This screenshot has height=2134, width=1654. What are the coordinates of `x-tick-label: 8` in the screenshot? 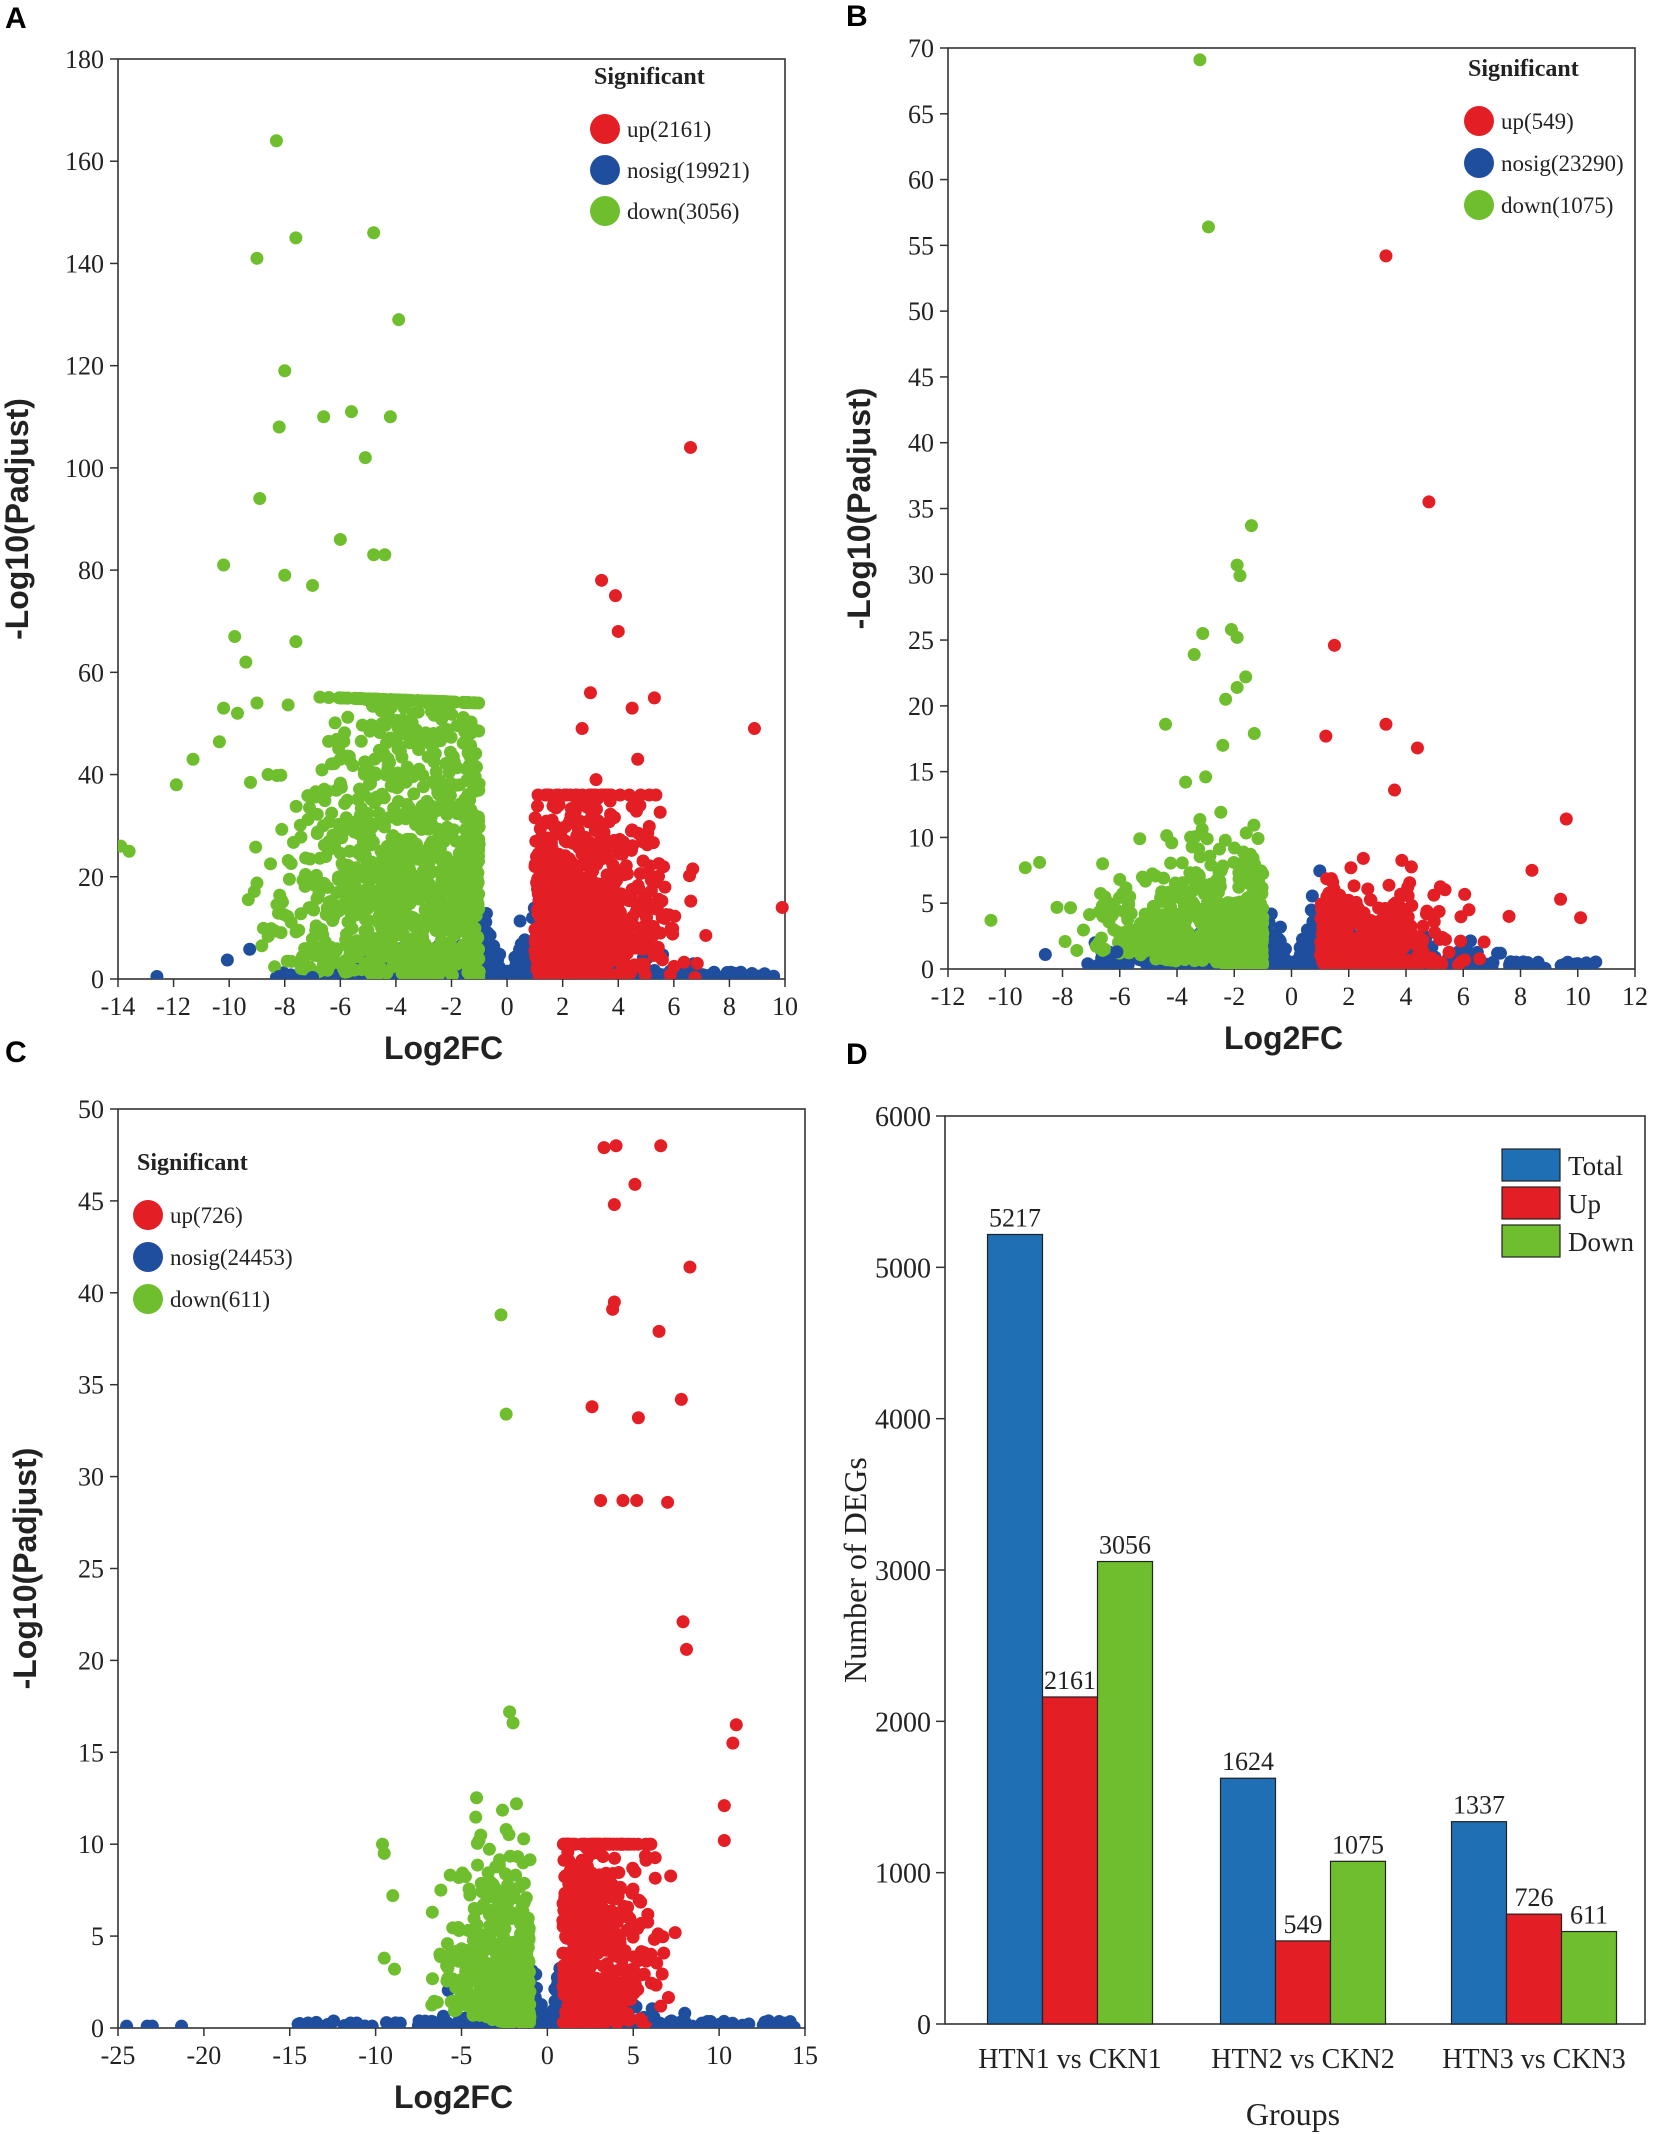 It's located at (729, 1006).